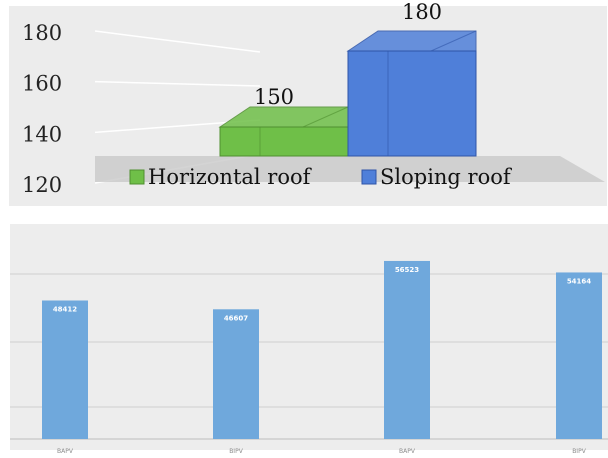 The image size is (608, 458). What do you see at coordinates (322, 451) in the screenshot?
I see `x-axis-labels: BAPV BIPV BAPV BIPV` at bounding box center [322, 451].